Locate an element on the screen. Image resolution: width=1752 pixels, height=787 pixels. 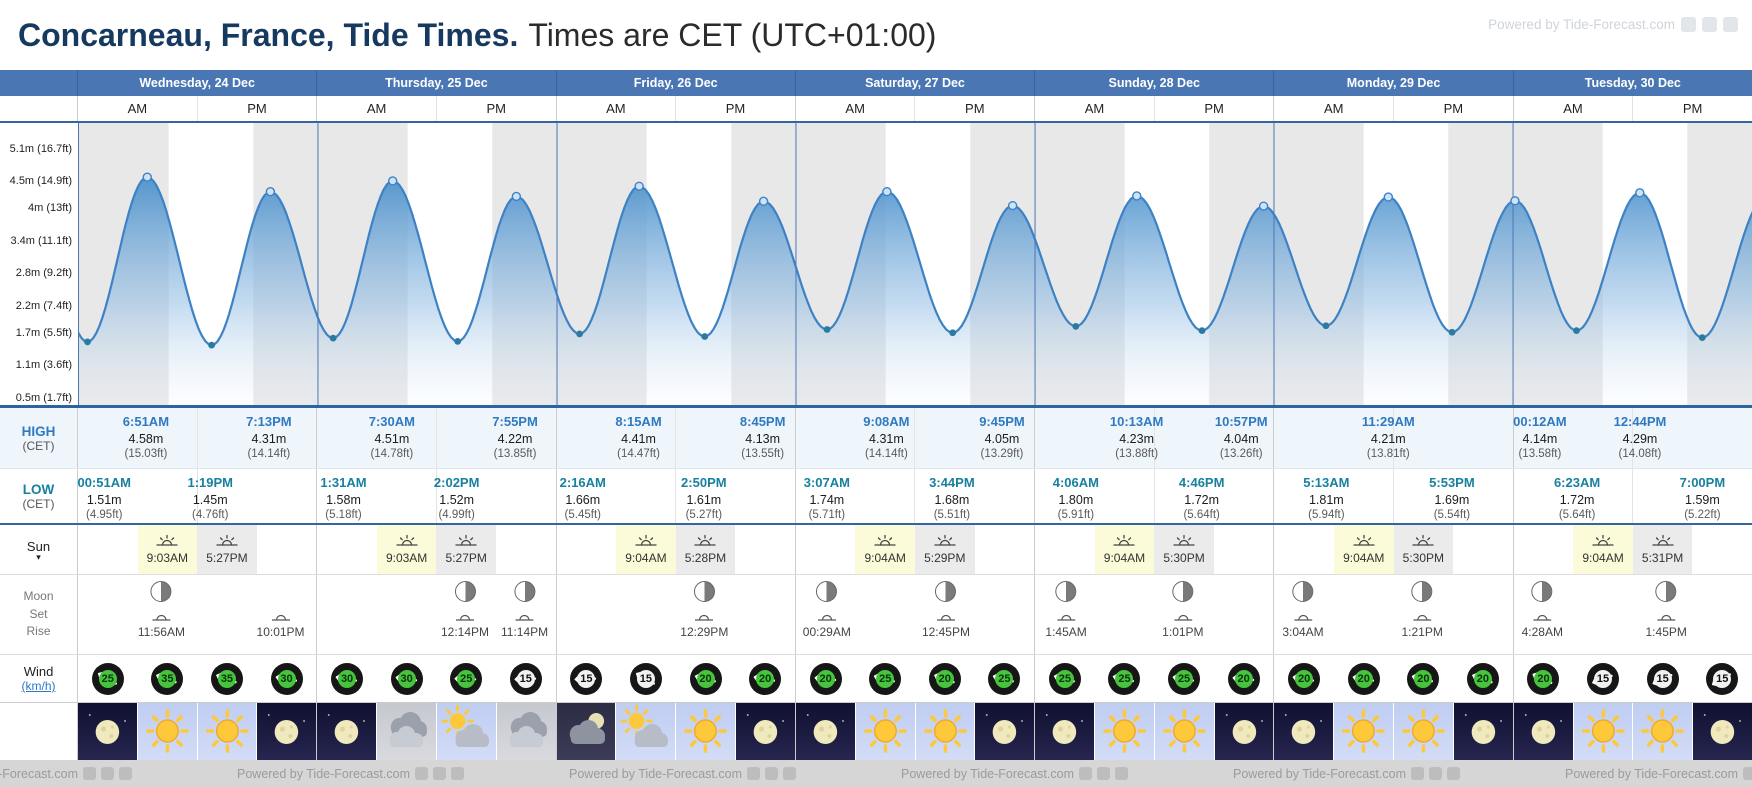
pm-label: PM is located at coordinates (1213, 108).